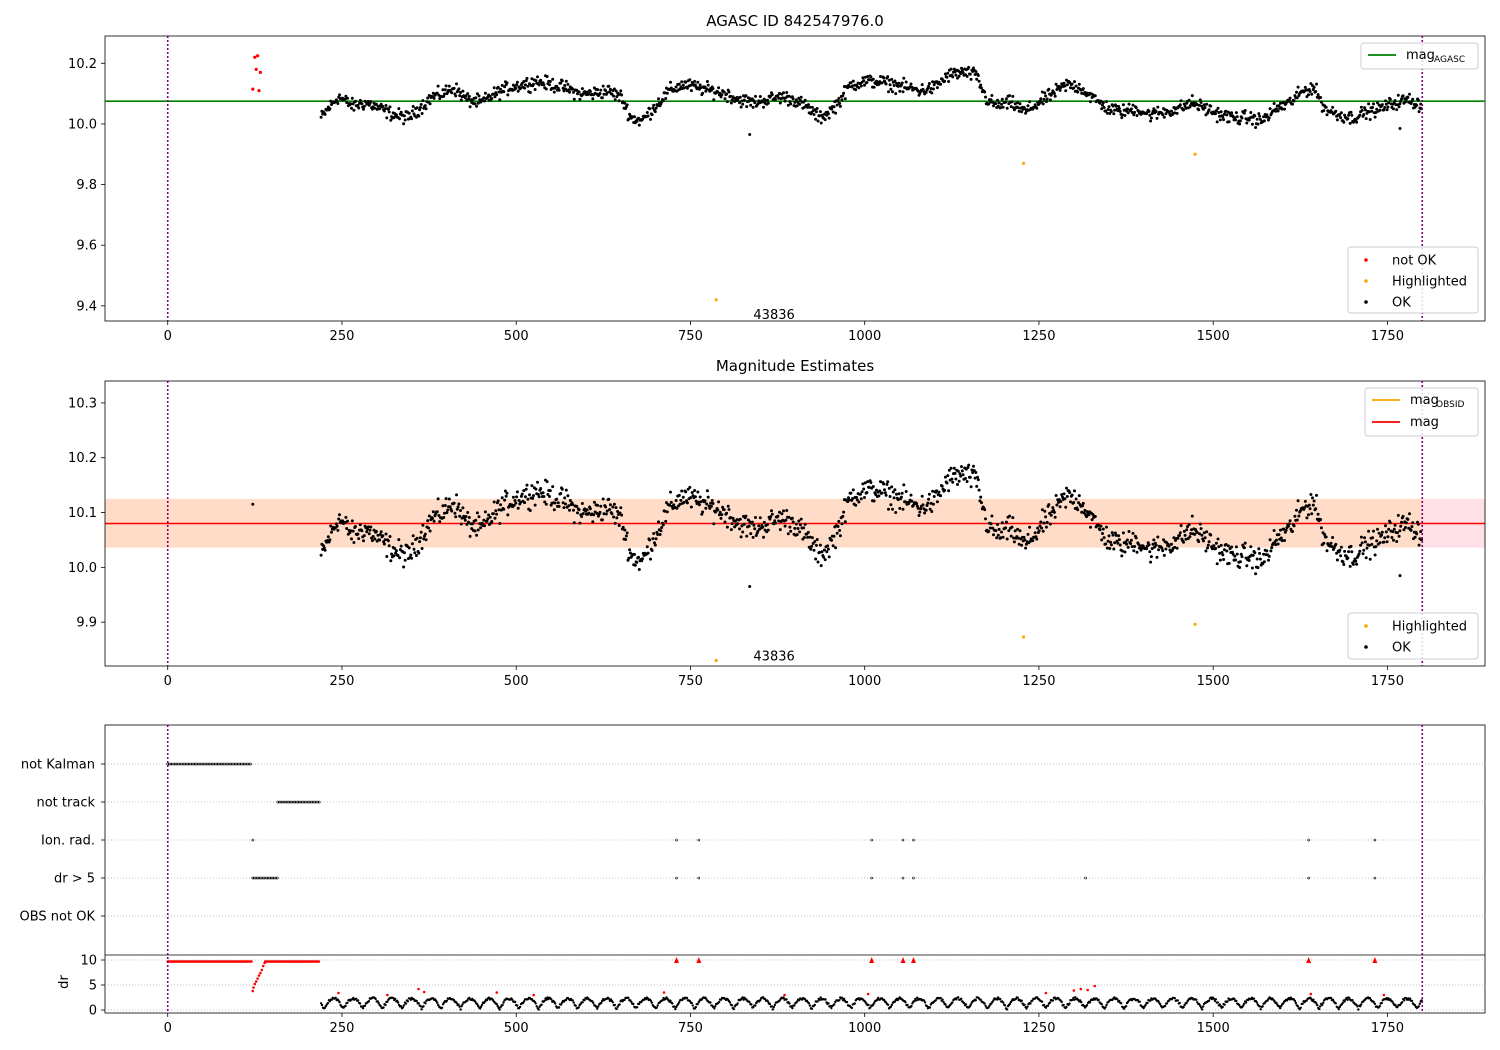 The height and width of the screenshot is (1050, 1500). Describe the element at coordinates (716, 660) in the screenshot. I see `highlighted-point` at that location.